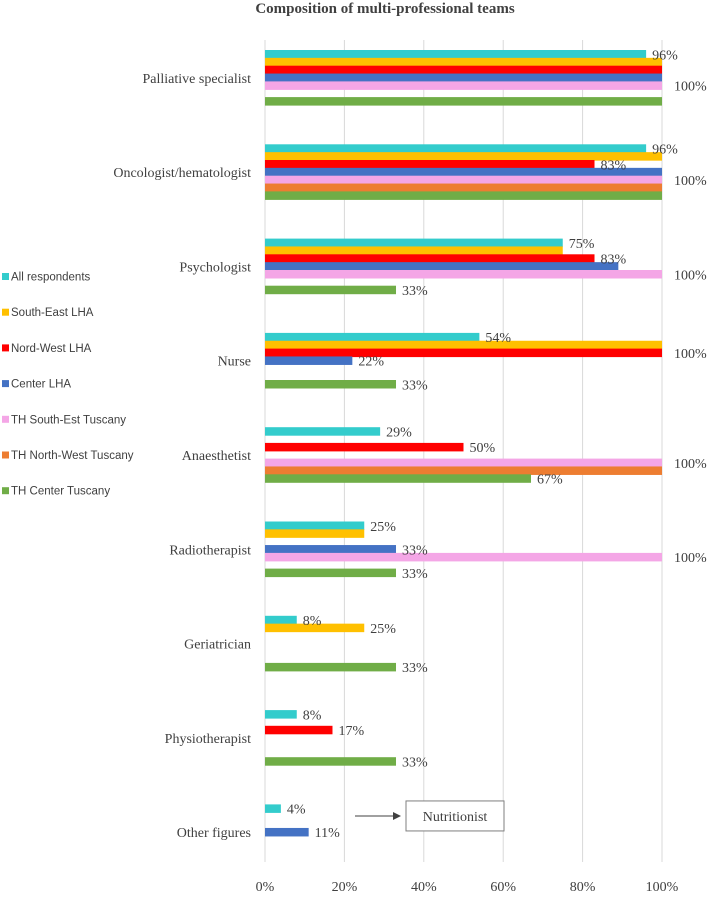 This screenshot has height=902, width=709. I want to click on legend-label: South-East LHA, so click(52, 313).